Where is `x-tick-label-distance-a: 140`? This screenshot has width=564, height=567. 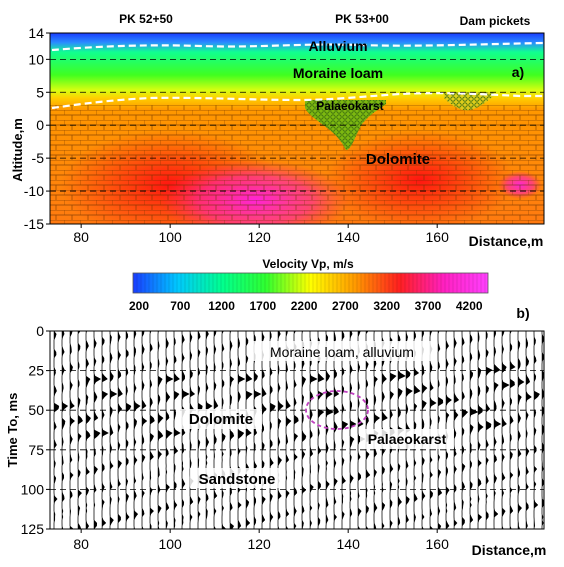 x-tick-label-distance-a: 140 is located at coordinates (349, 237).